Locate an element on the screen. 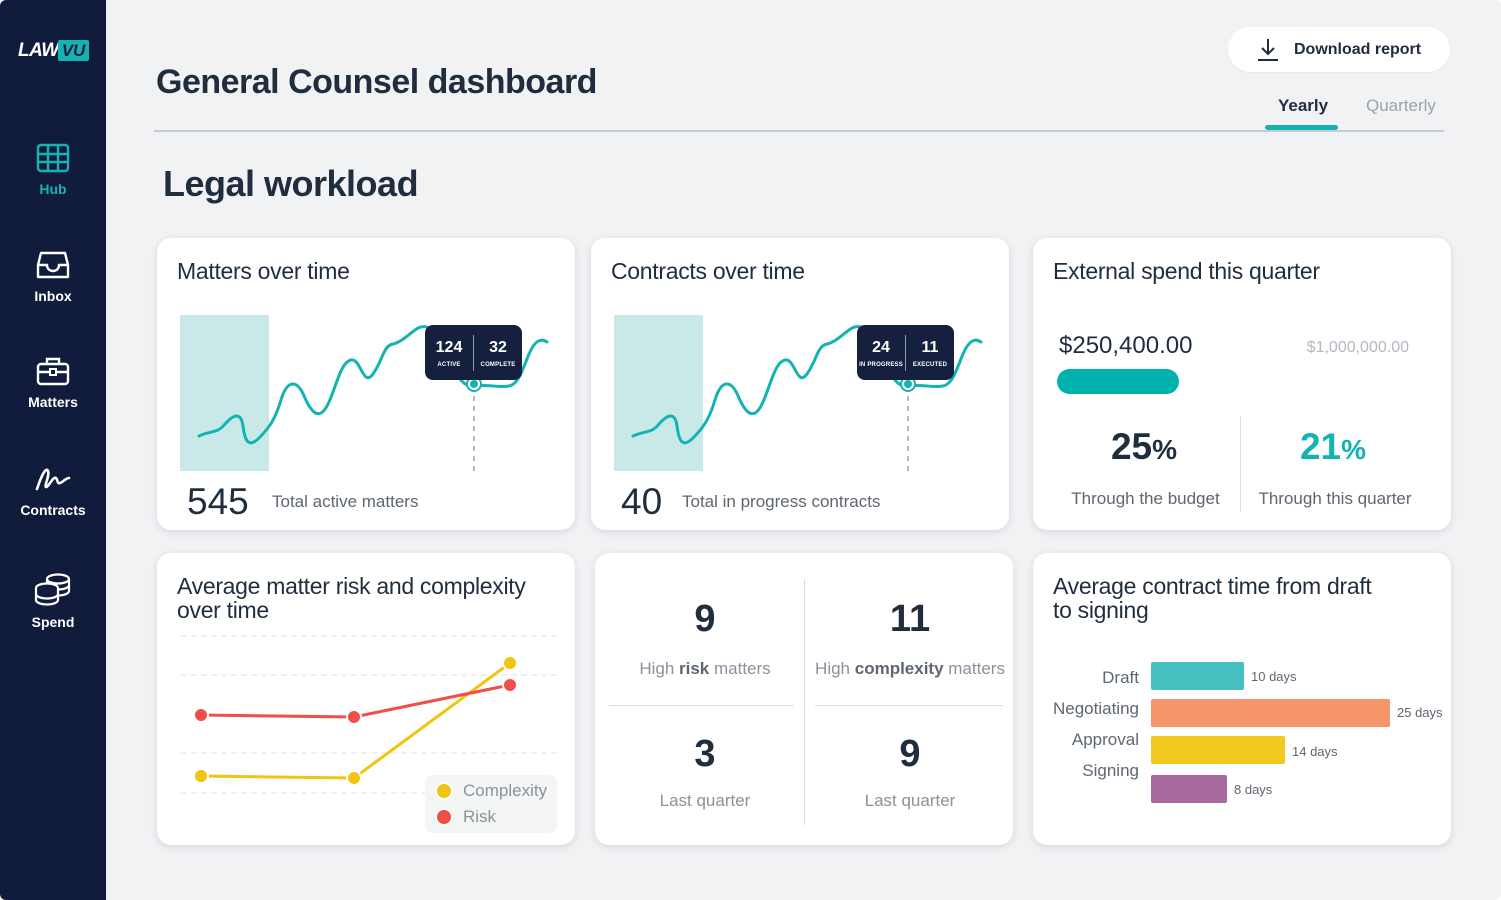 The width and height of the screenshot is (1501, 900). download-report-button: Download report is located at coordinates (1339, 49).